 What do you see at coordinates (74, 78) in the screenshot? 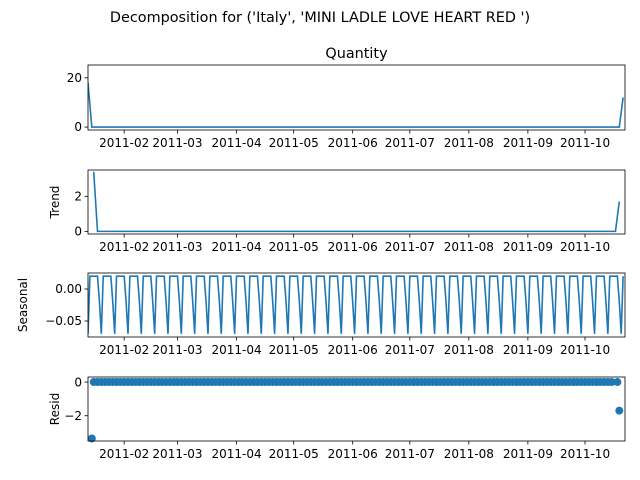
I see `panel-1-ytick-label: 20` at bounding box center [74, 78].